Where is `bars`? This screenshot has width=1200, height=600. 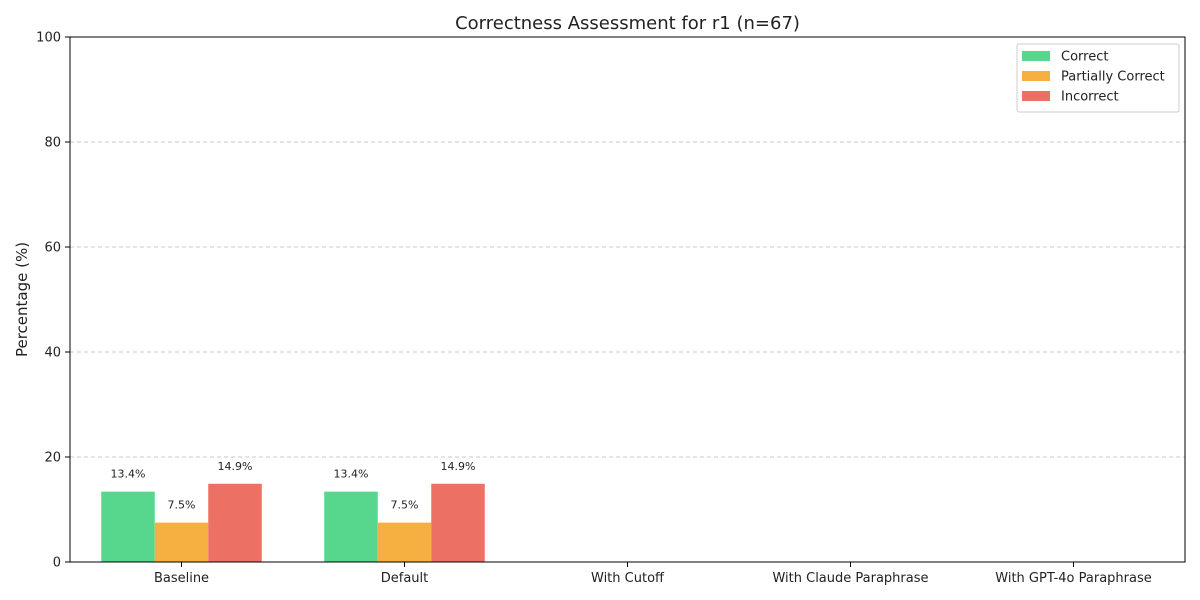
bars is located at coordinates (293, 522).